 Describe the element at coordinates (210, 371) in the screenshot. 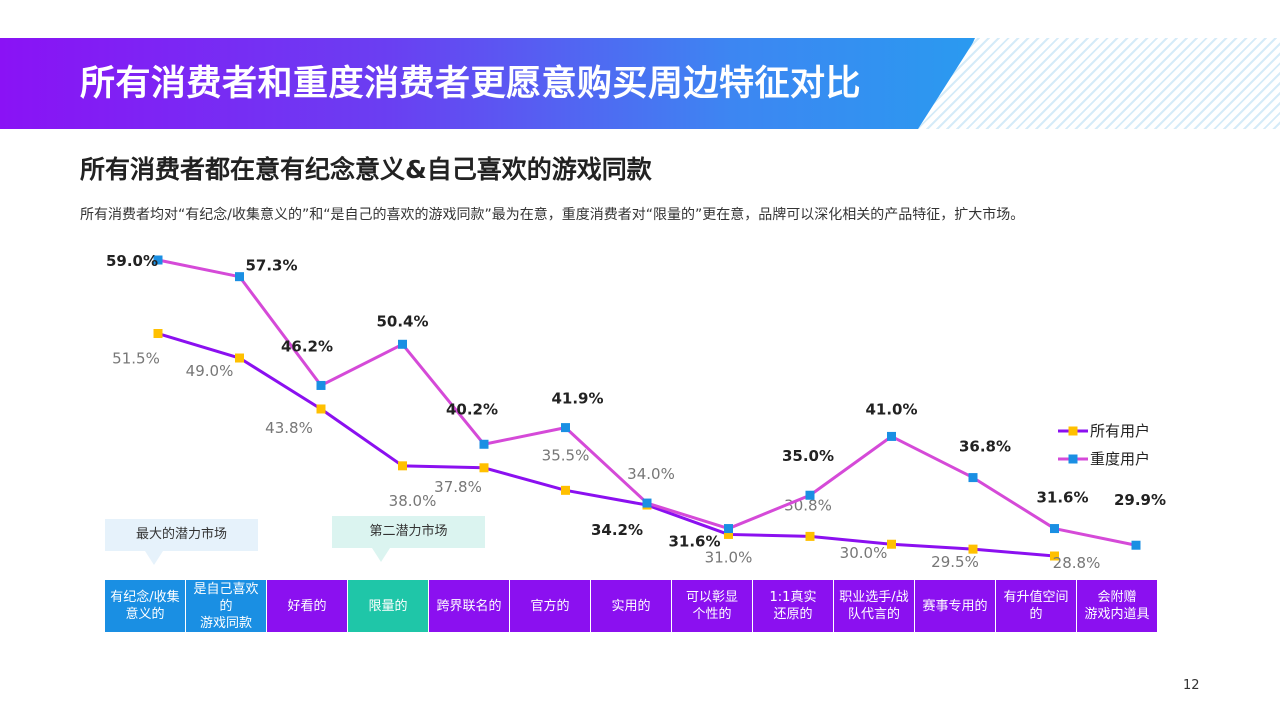

I see `data-label-all-1: 49.0%` at that location.